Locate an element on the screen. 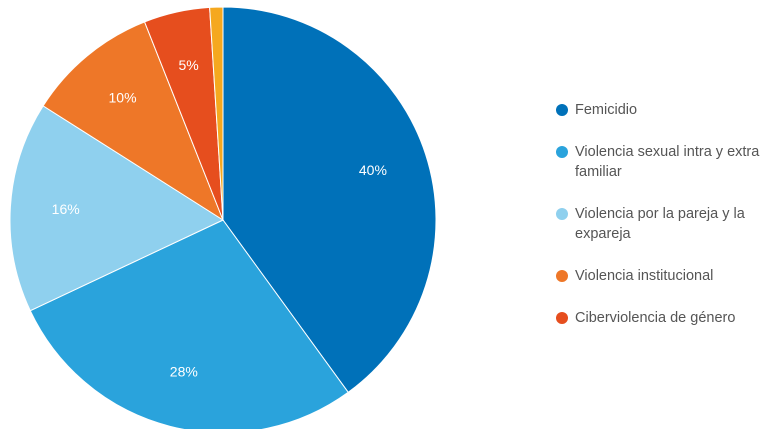 This screenshot has width=774, height=429. legend-item: Violencia sexual intra y extra familiar is located at coordinates (662, 162).